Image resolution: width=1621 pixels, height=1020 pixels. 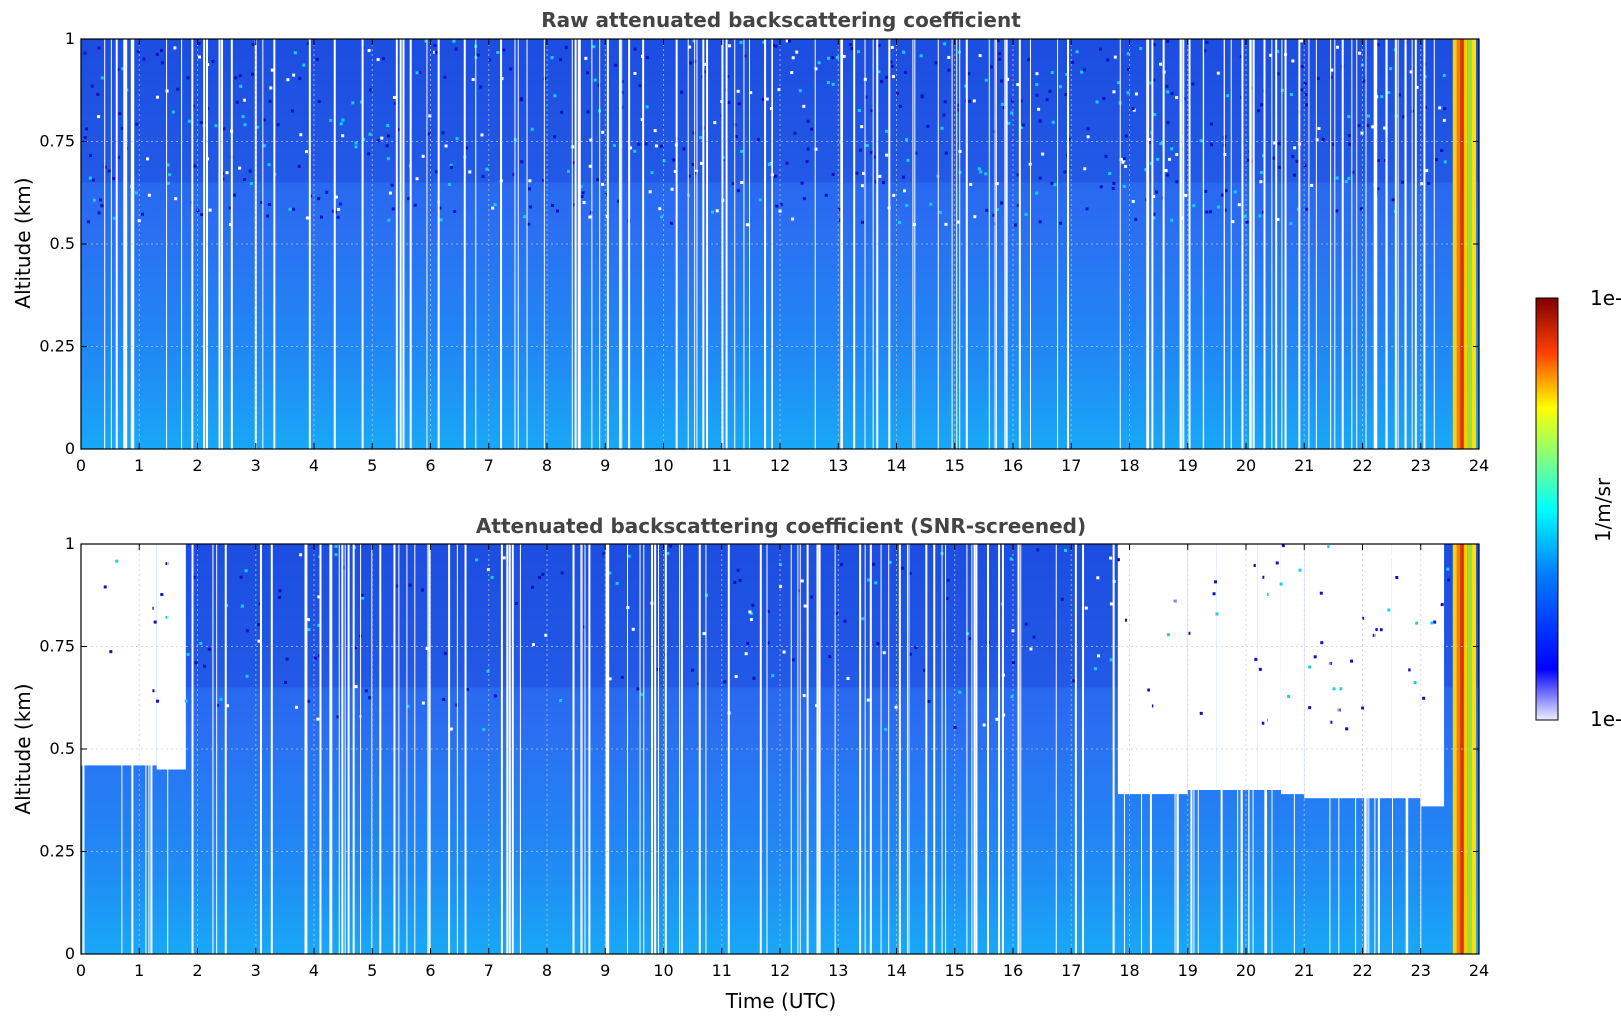 What do you see at coordinates (1605, 719) in the screenshot?
I see `colorbar-min-label: 1e-7` at bounding box center [1605, 719].